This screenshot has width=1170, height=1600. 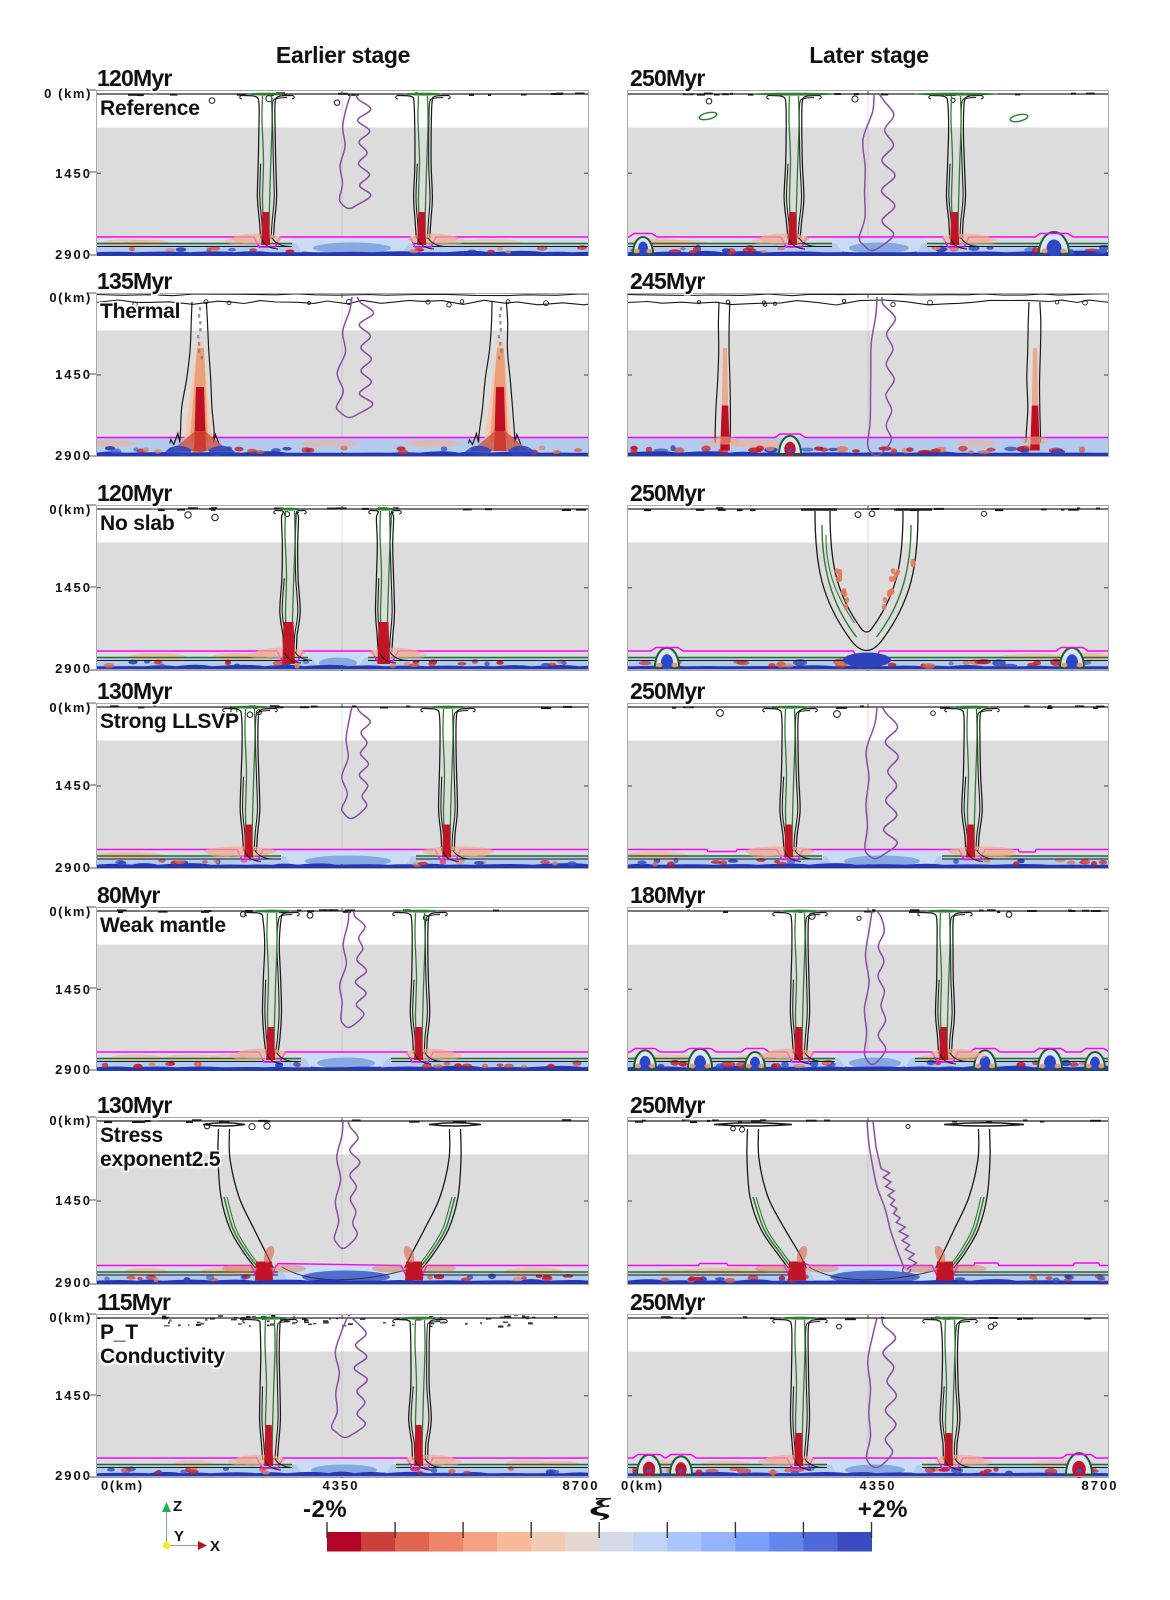 I want to click on svg-text: X, so click(x=215, y=1546).